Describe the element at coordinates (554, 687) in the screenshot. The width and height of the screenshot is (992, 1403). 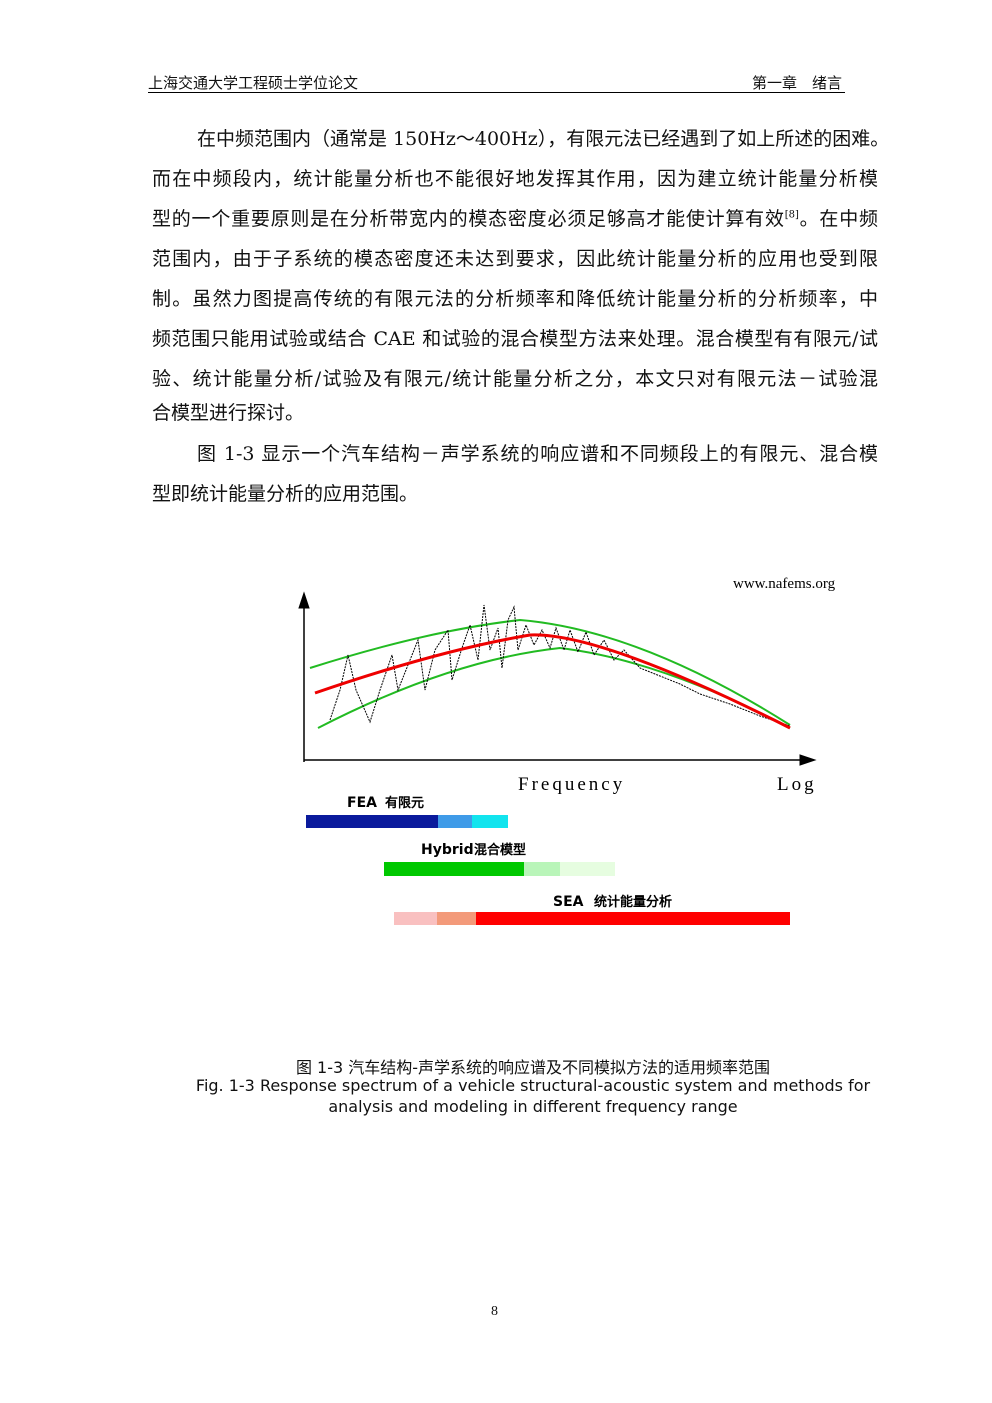
I see `lower-envelope` at that location.